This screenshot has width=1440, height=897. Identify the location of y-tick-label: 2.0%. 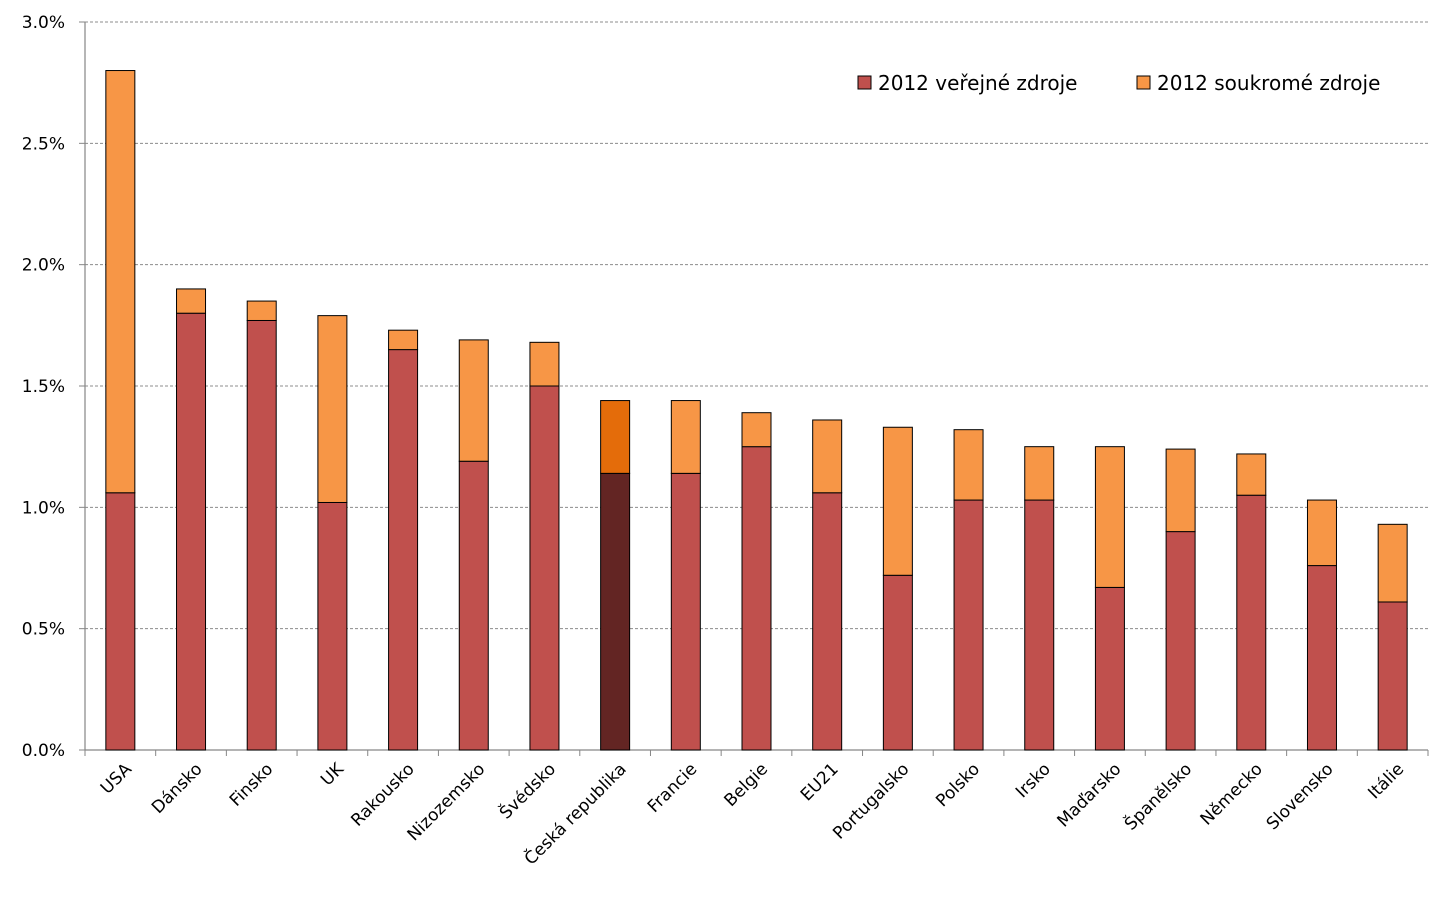
(43, 266).